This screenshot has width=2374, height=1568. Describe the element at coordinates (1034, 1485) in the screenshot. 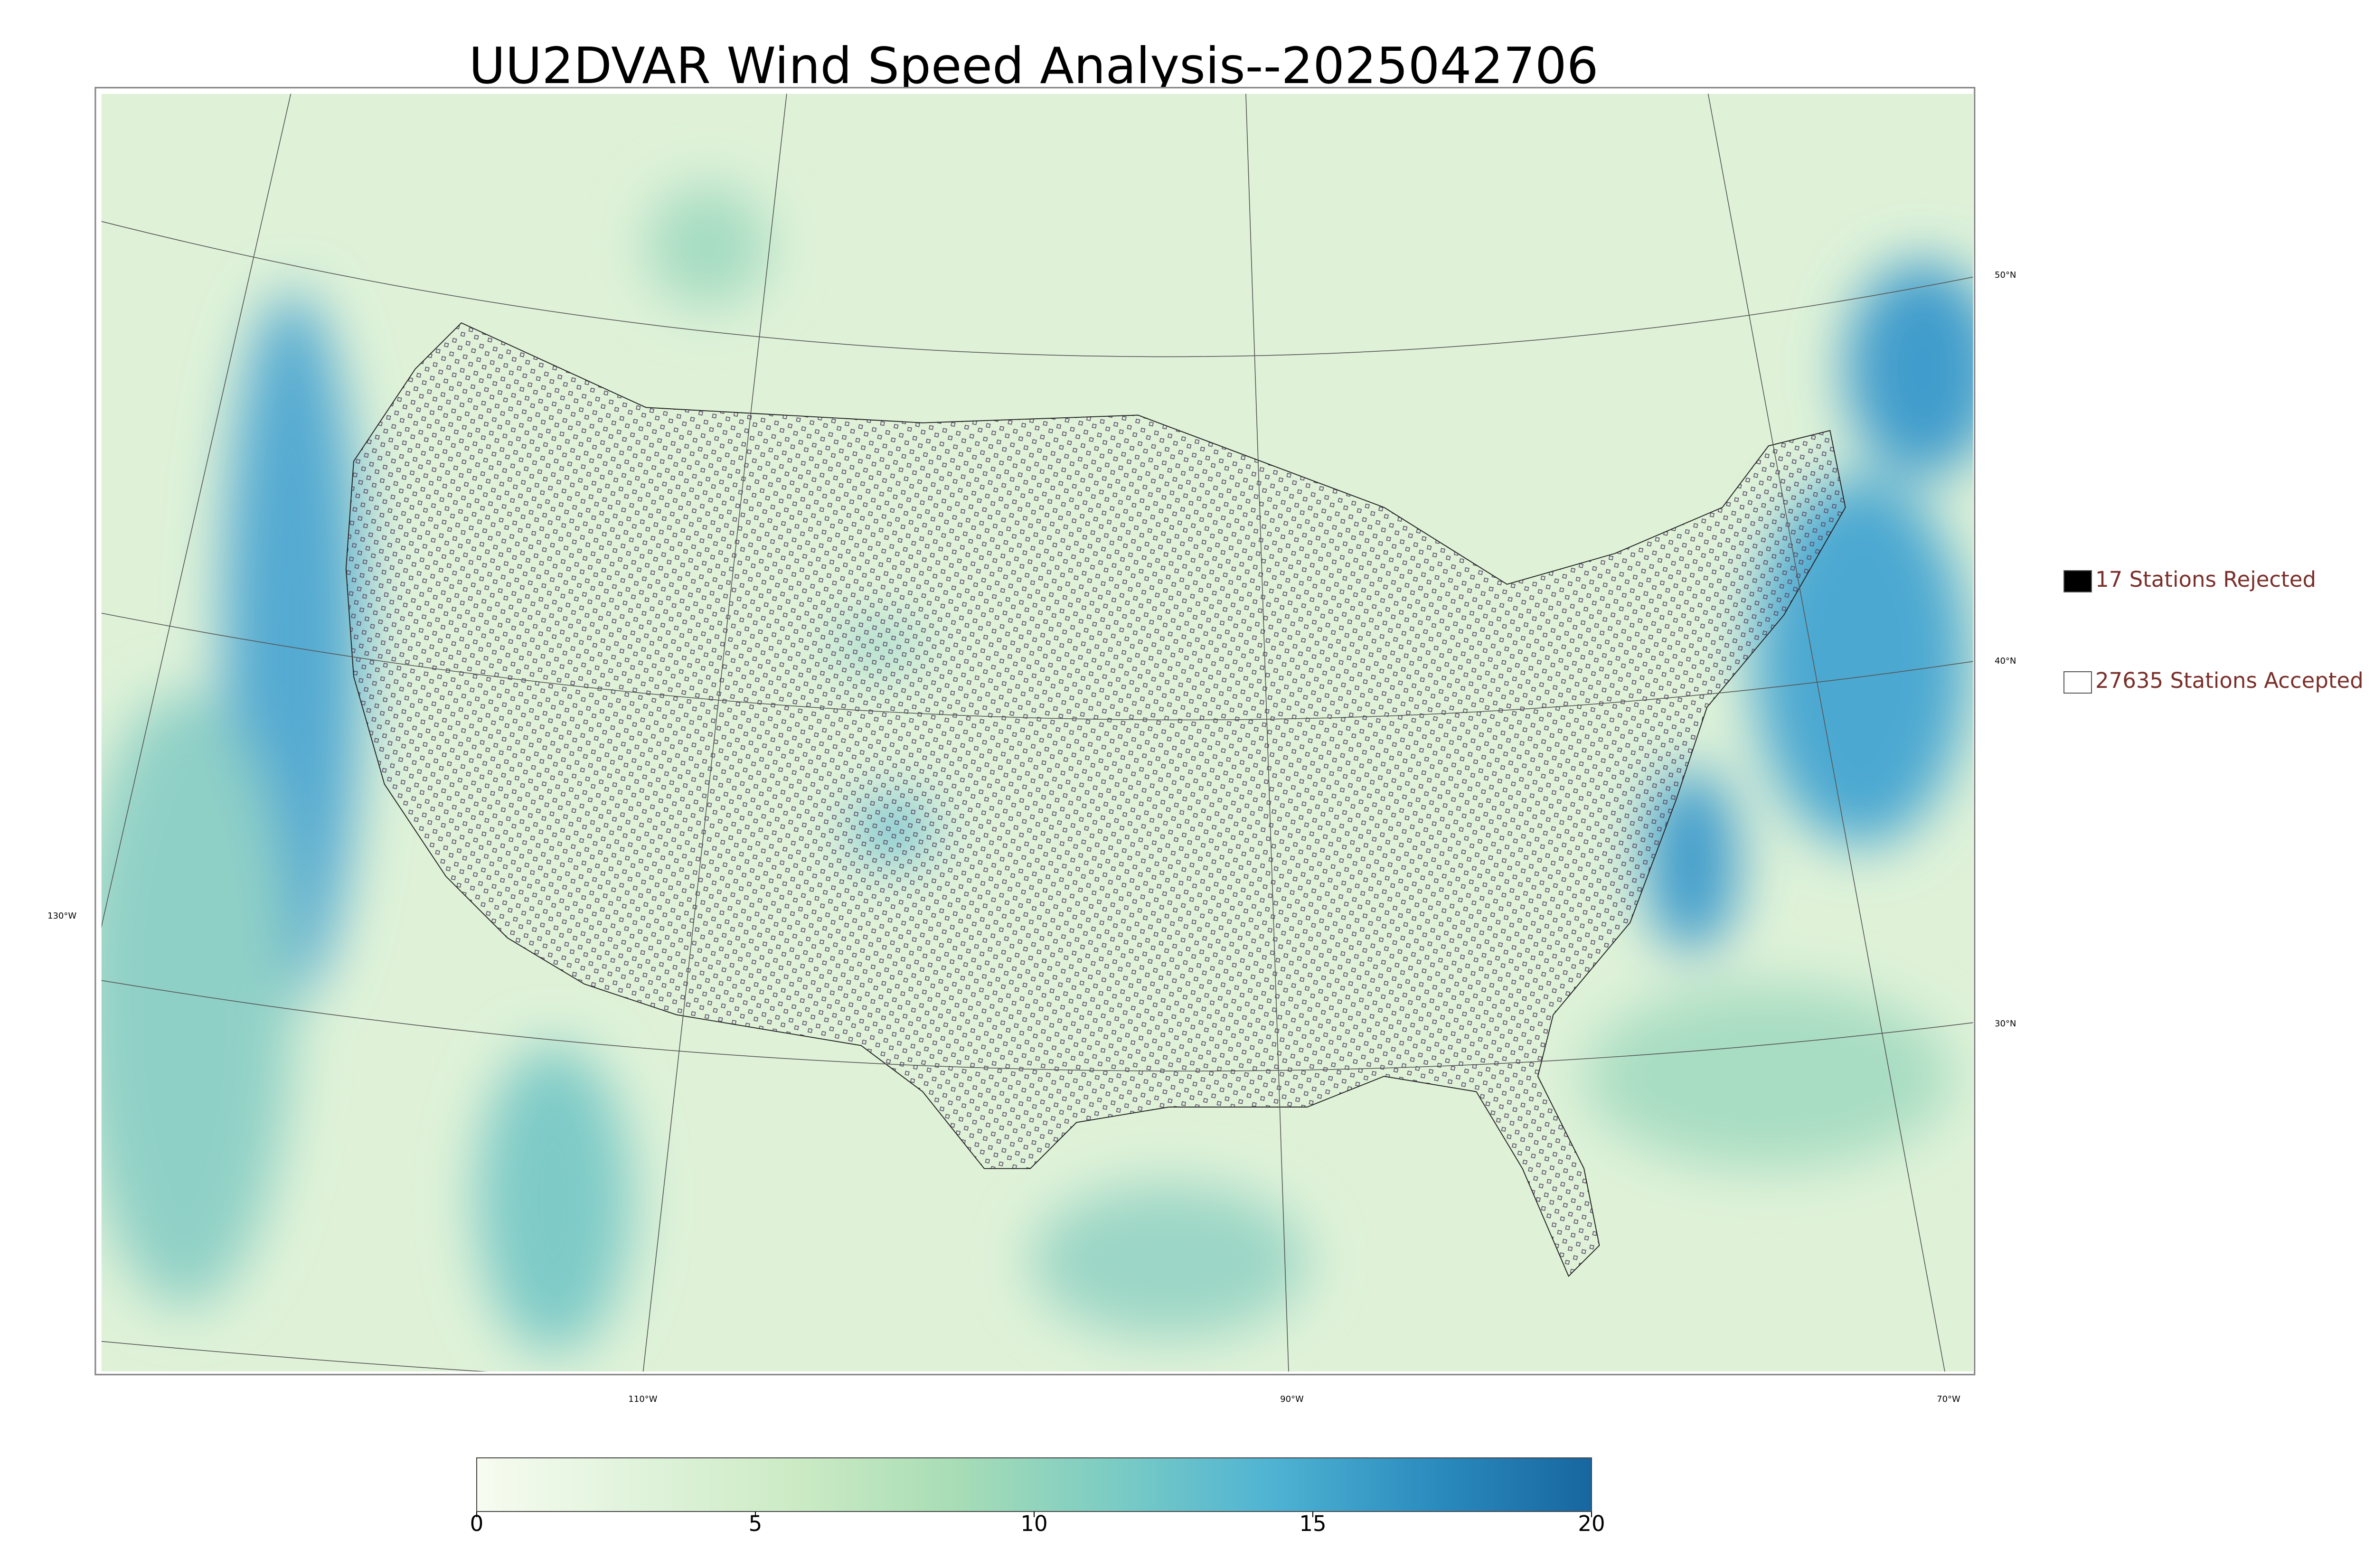

I see `colorbar-body` at that location.